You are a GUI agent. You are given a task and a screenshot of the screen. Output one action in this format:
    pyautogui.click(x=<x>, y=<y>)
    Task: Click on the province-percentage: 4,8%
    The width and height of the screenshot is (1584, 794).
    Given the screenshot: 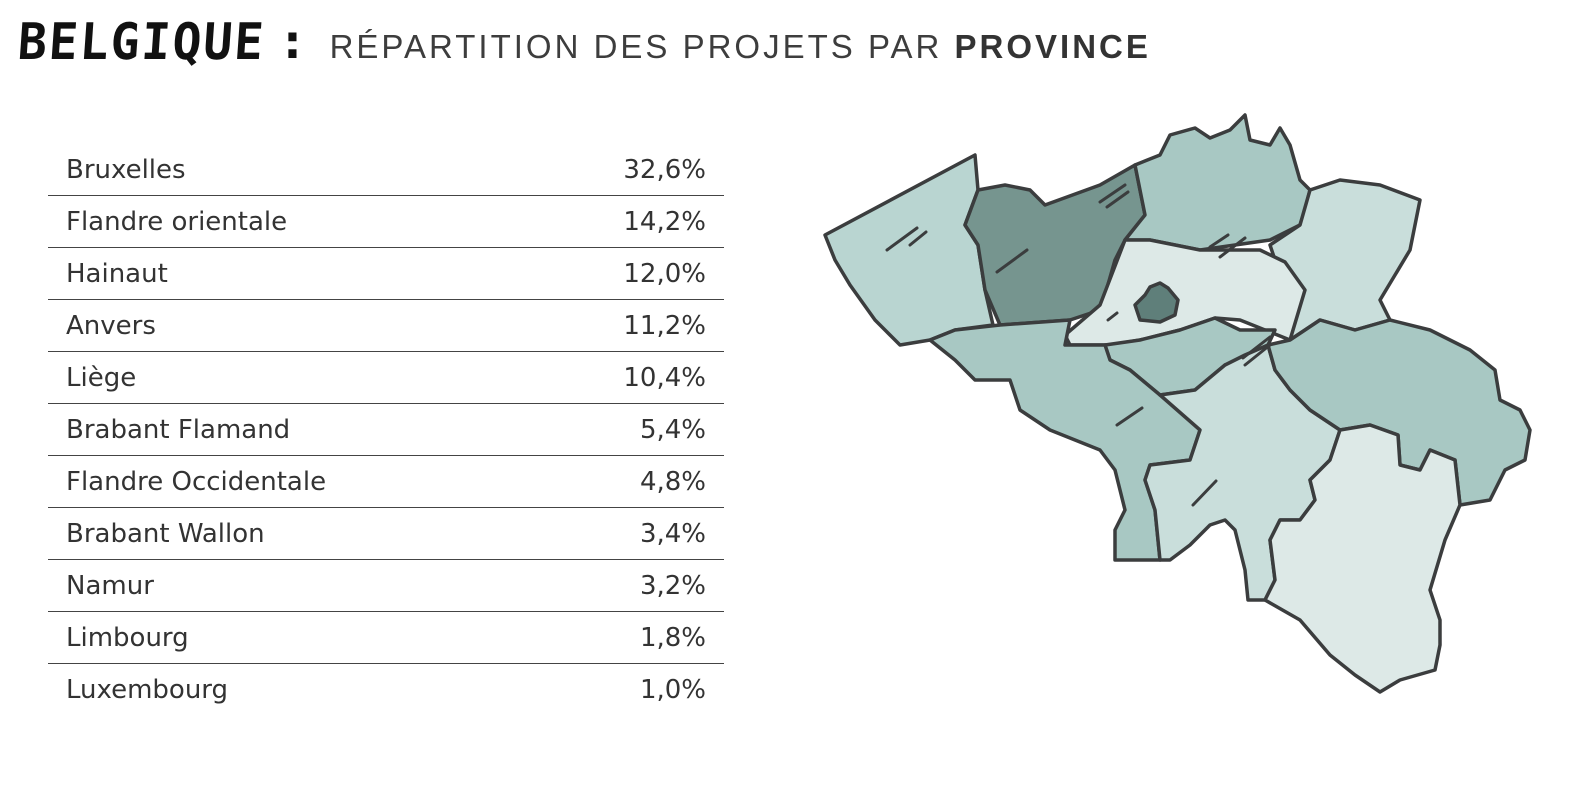 What is the action you would take?
    pyautogui.click(x=627, y=481)
    